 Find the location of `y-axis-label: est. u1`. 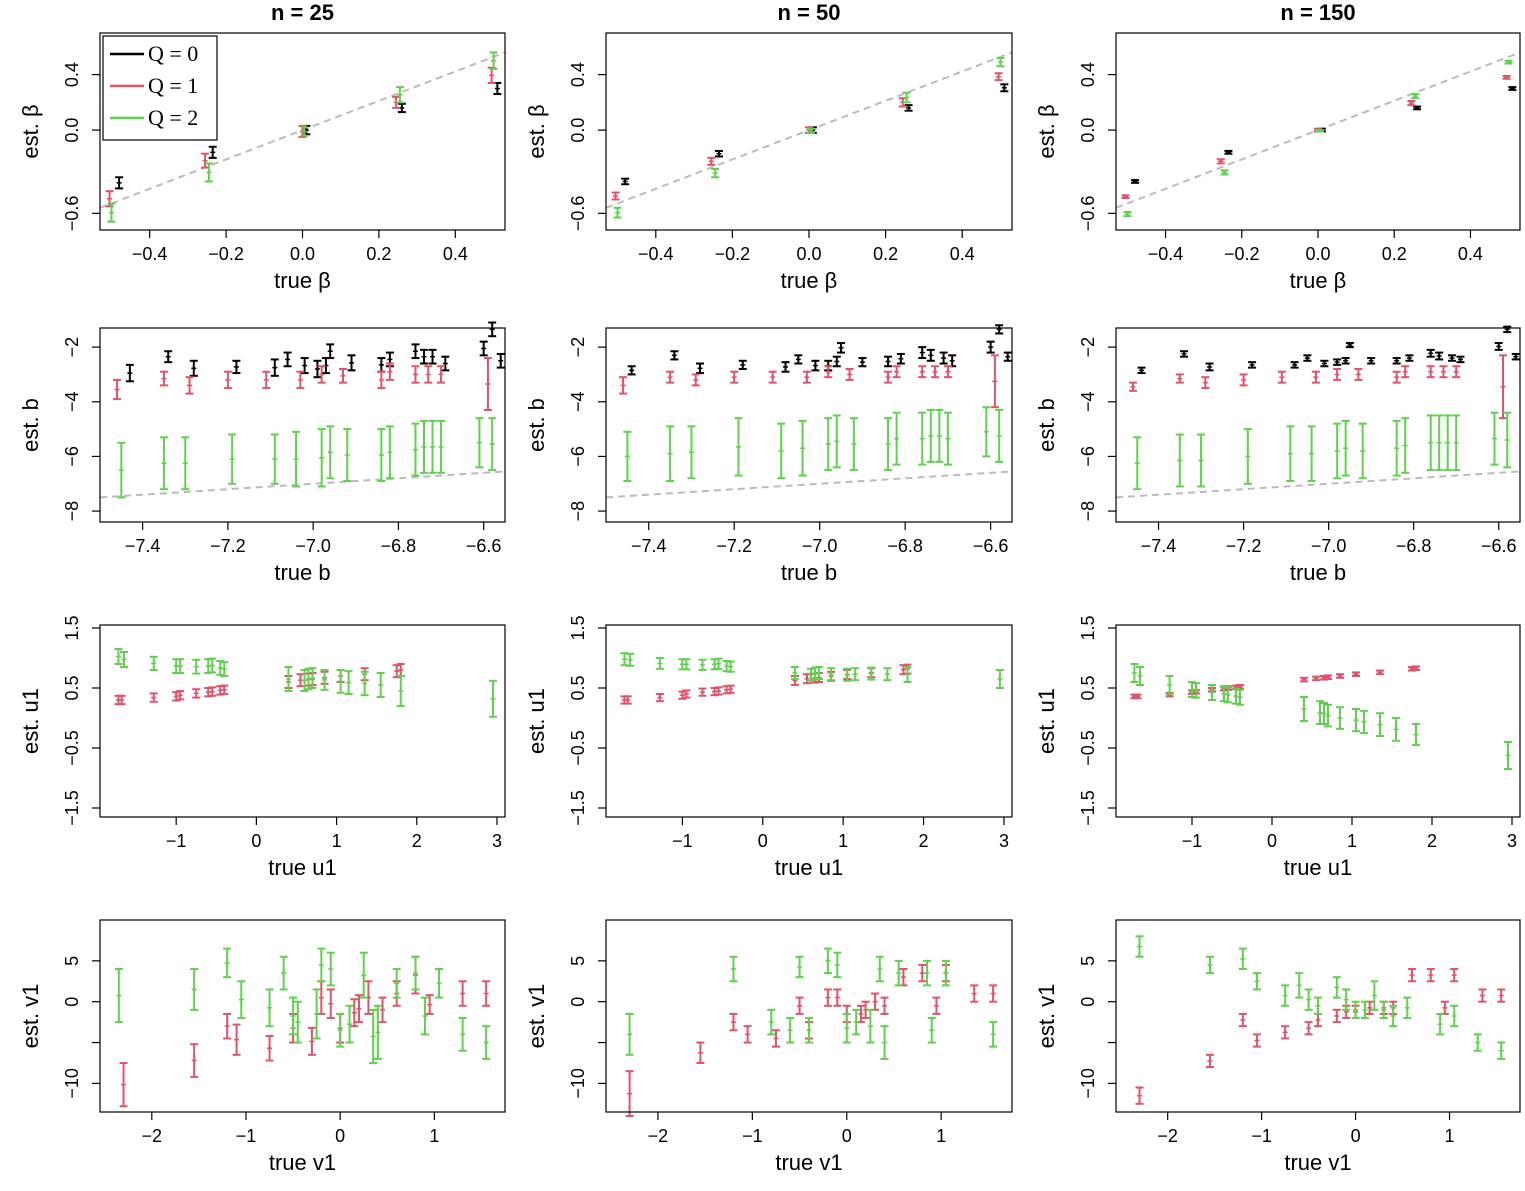

y-axis-label: est. u1 is located at coordinates (1046, 721).